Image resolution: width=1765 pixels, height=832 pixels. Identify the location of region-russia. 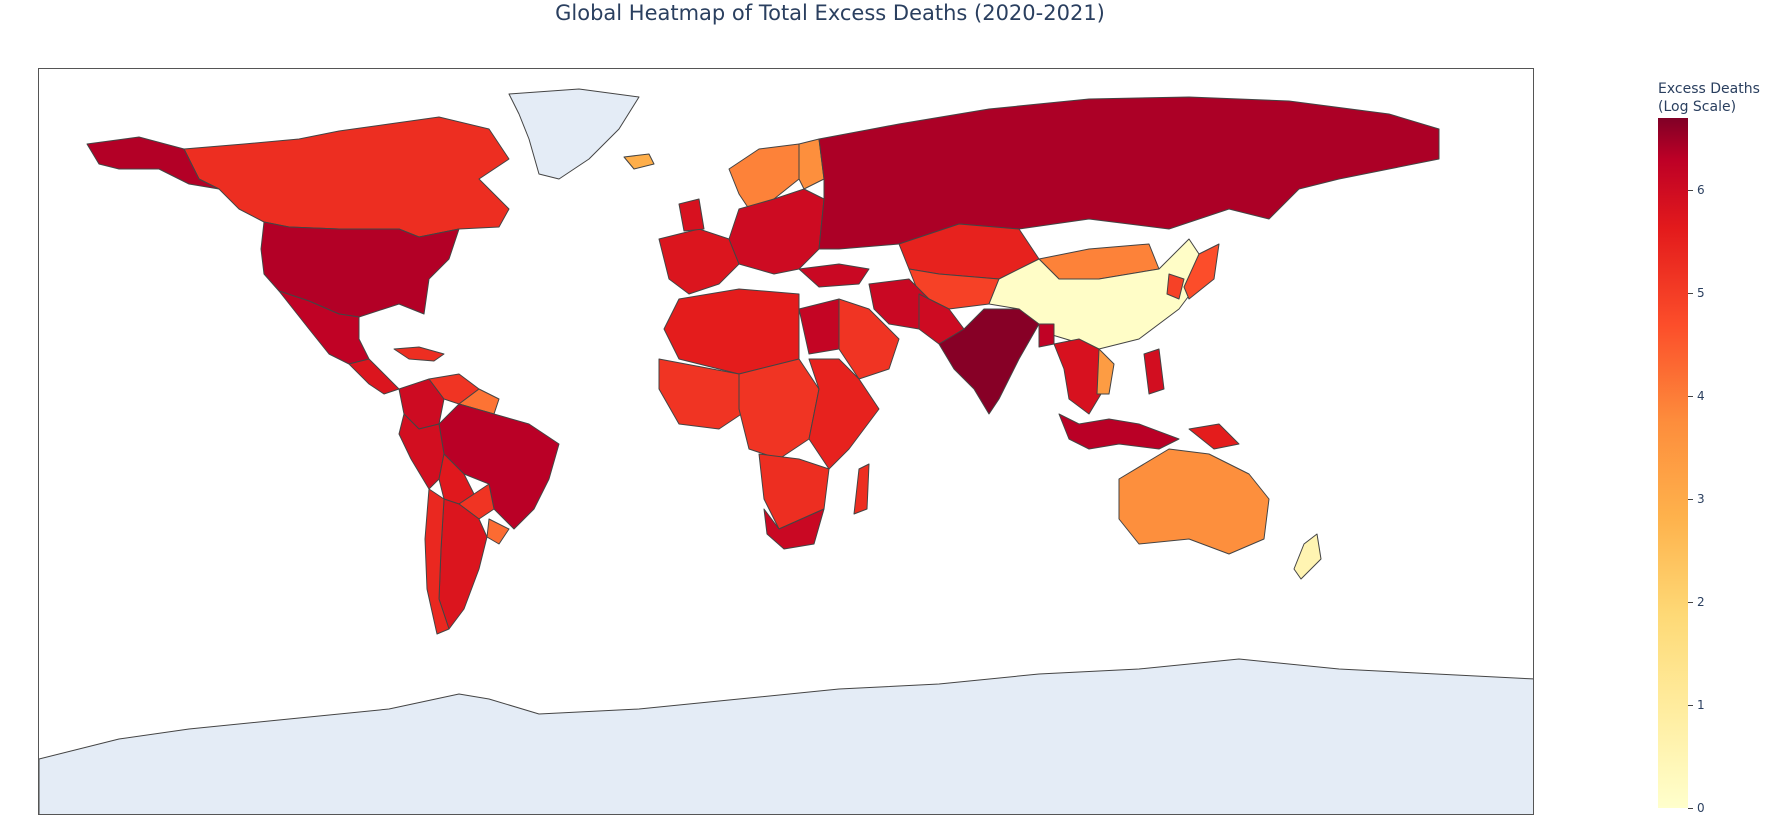
(1129, 173).